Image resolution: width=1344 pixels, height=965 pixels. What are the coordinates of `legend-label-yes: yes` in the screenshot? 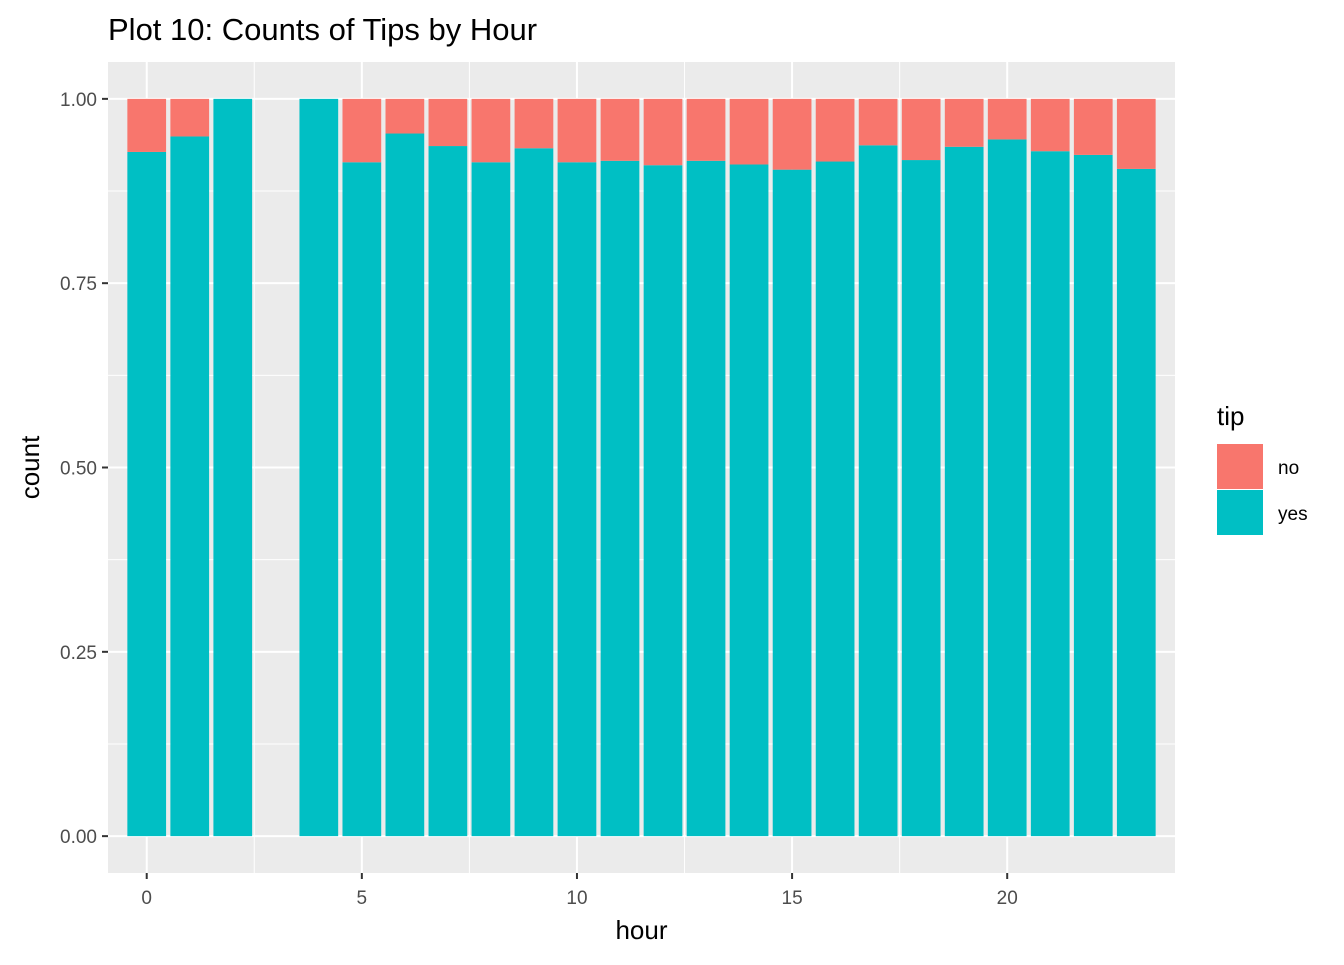 It's located at (1293, 514).